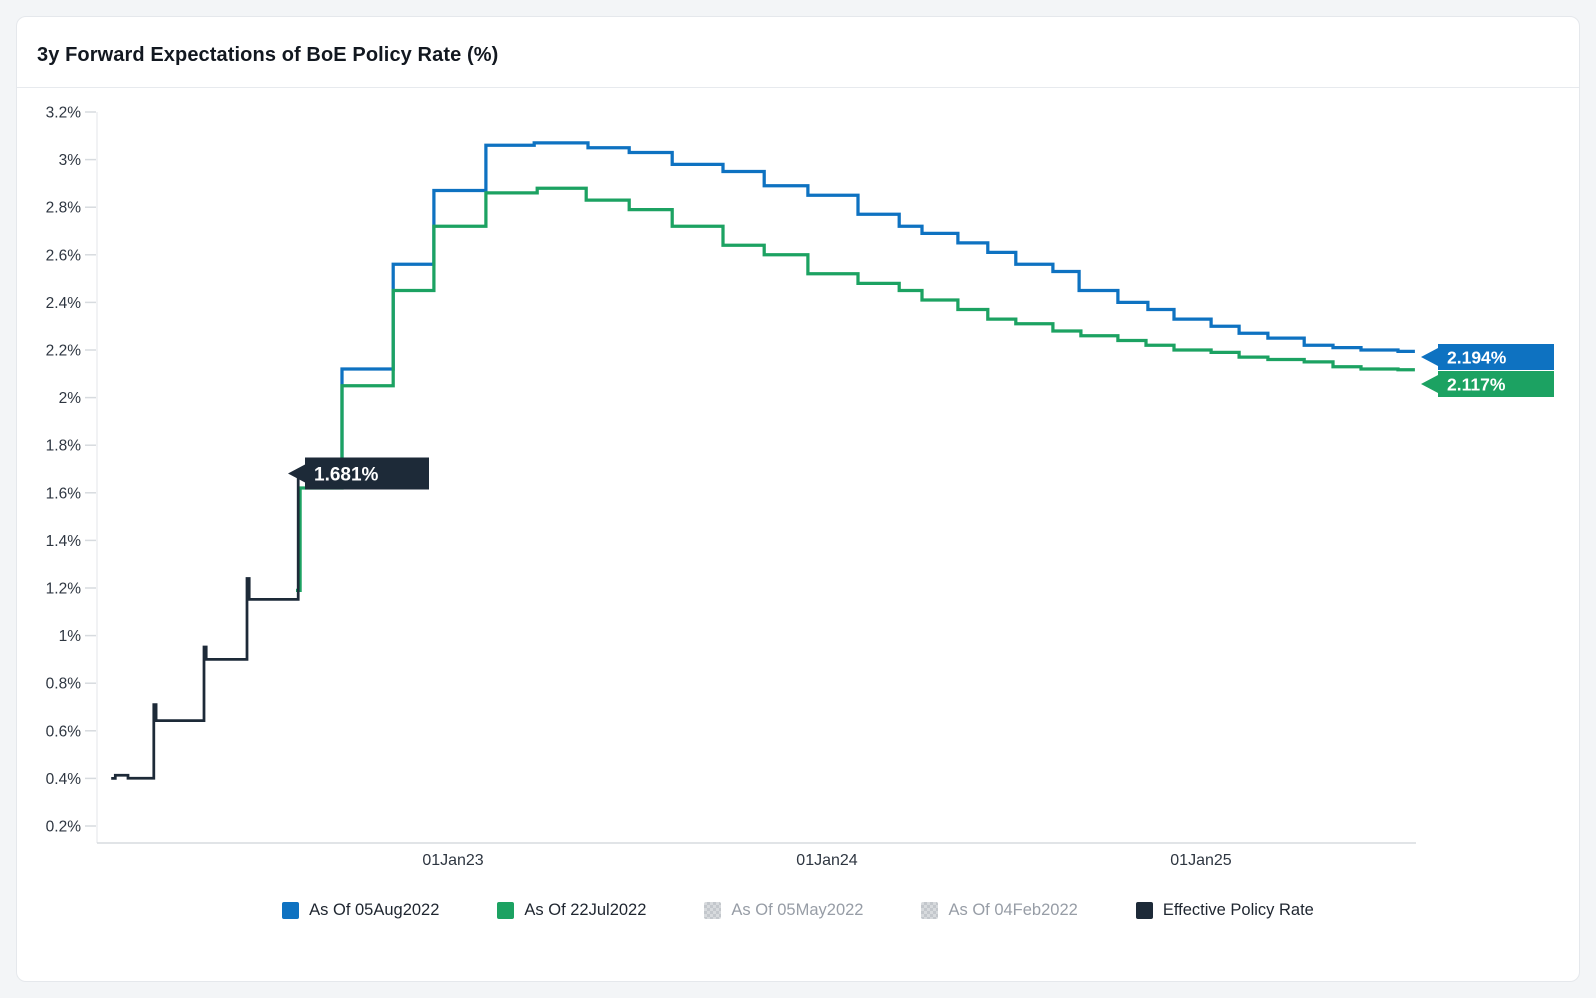 Image resolution: width=1596 pixels, height=998 pixels. What do you see at coordinates (64, 731) in the screenshot?
I see `y-tick-label: 0.6%` at bounding box center [64, 731].